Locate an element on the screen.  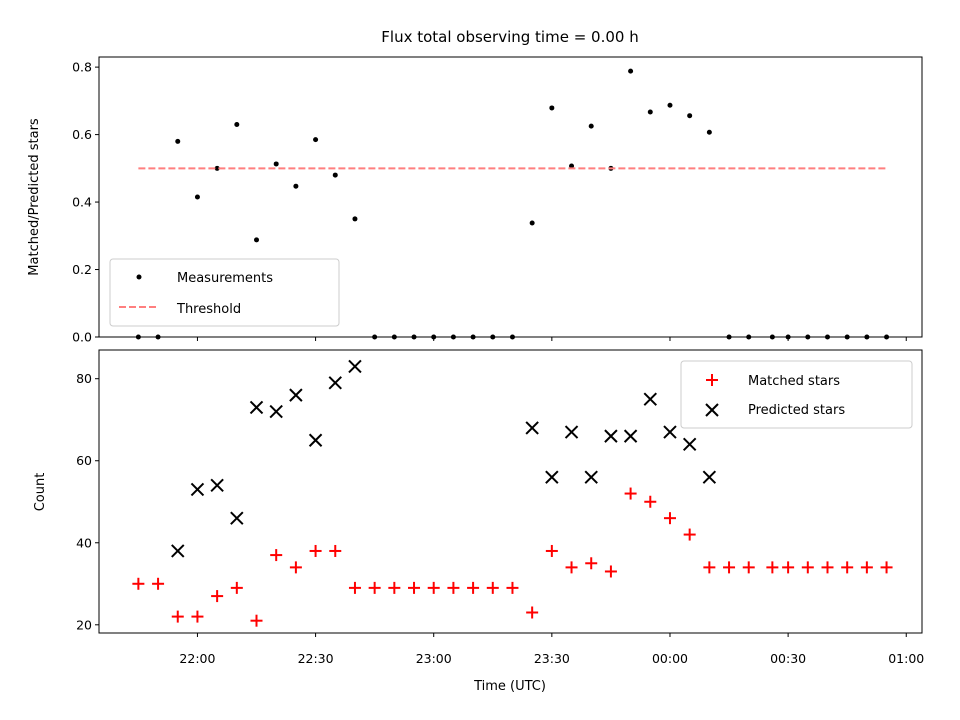
x-tick-label: 23:00 is located at coordinates (434, 658).